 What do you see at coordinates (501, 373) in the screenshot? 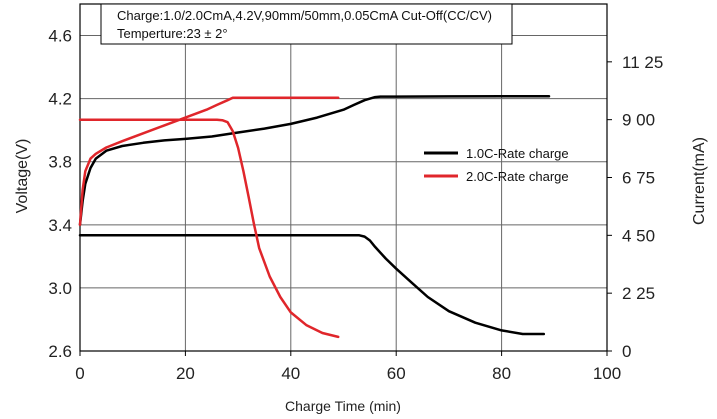
I see `x-tick-label: 80` at bounding box center [501, 373].